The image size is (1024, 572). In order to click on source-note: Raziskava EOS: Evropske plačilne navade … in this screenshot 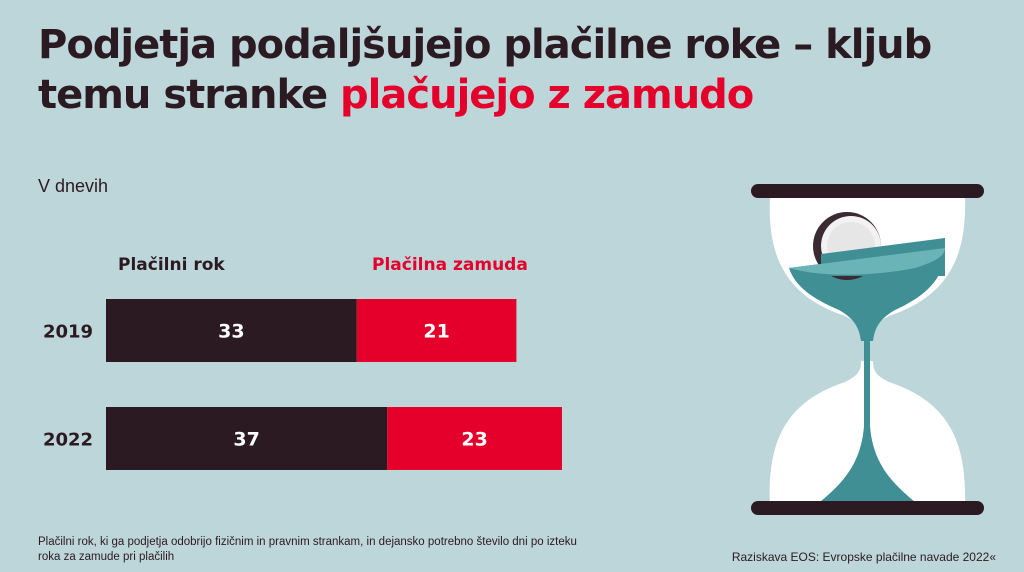, I will do `click(863, 557)`.